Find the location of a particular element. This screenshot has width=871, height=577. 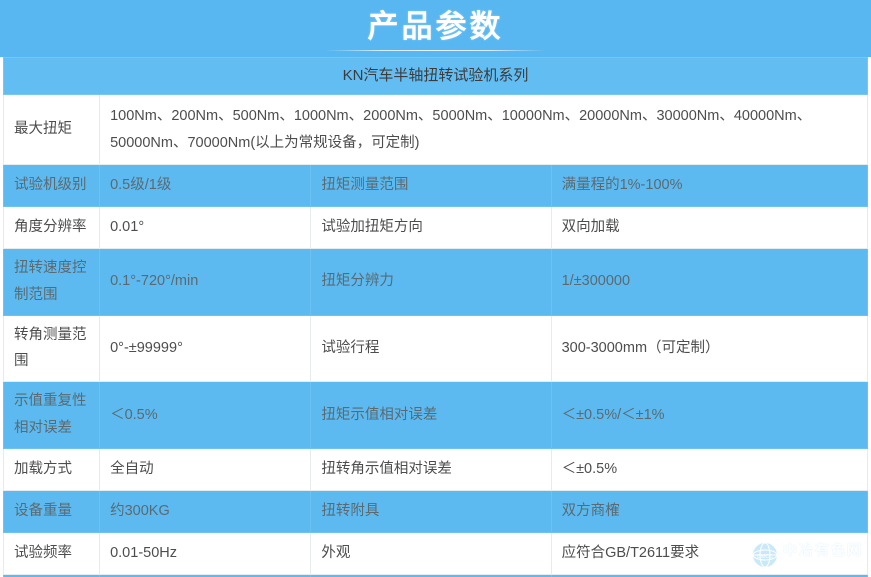

row-value-left: ＜0.5% is located at coordinates (205, 415).